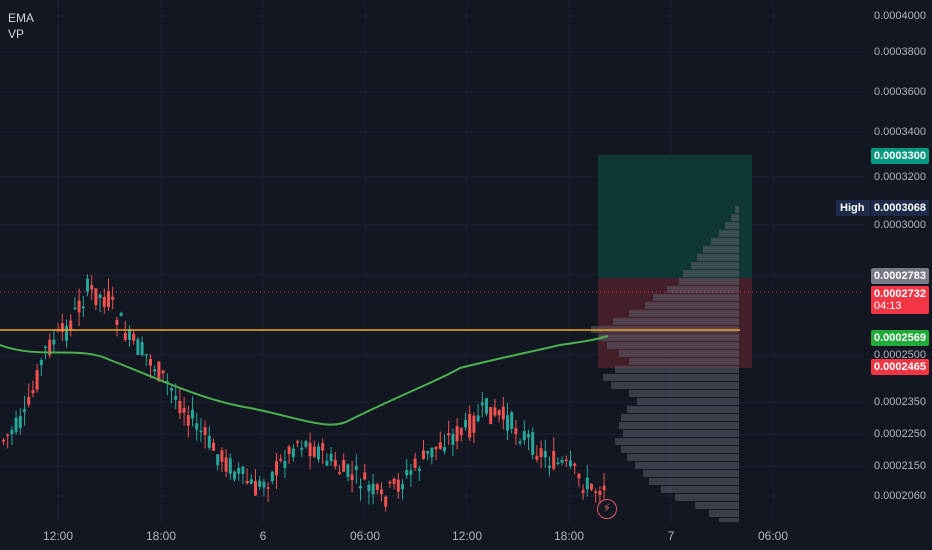 The width and height of the screenshot is (932, 550). I want to click on time-label: 6, so click(263, 536).